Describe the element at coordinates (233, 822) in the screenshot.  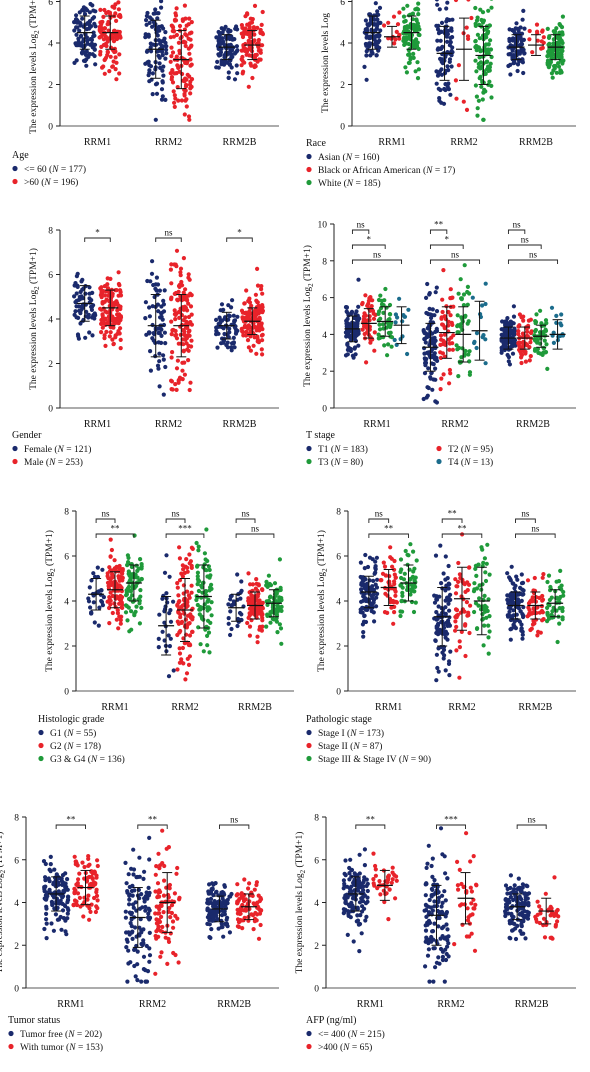
I see `significance-bracket: ns` at that location.